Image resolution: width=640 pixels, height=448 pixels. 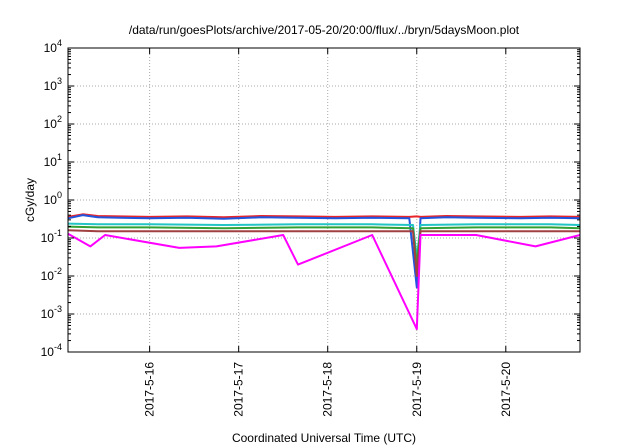 I want to click on x-tick-label: 2017-5-17, so click(x=239, y=389).